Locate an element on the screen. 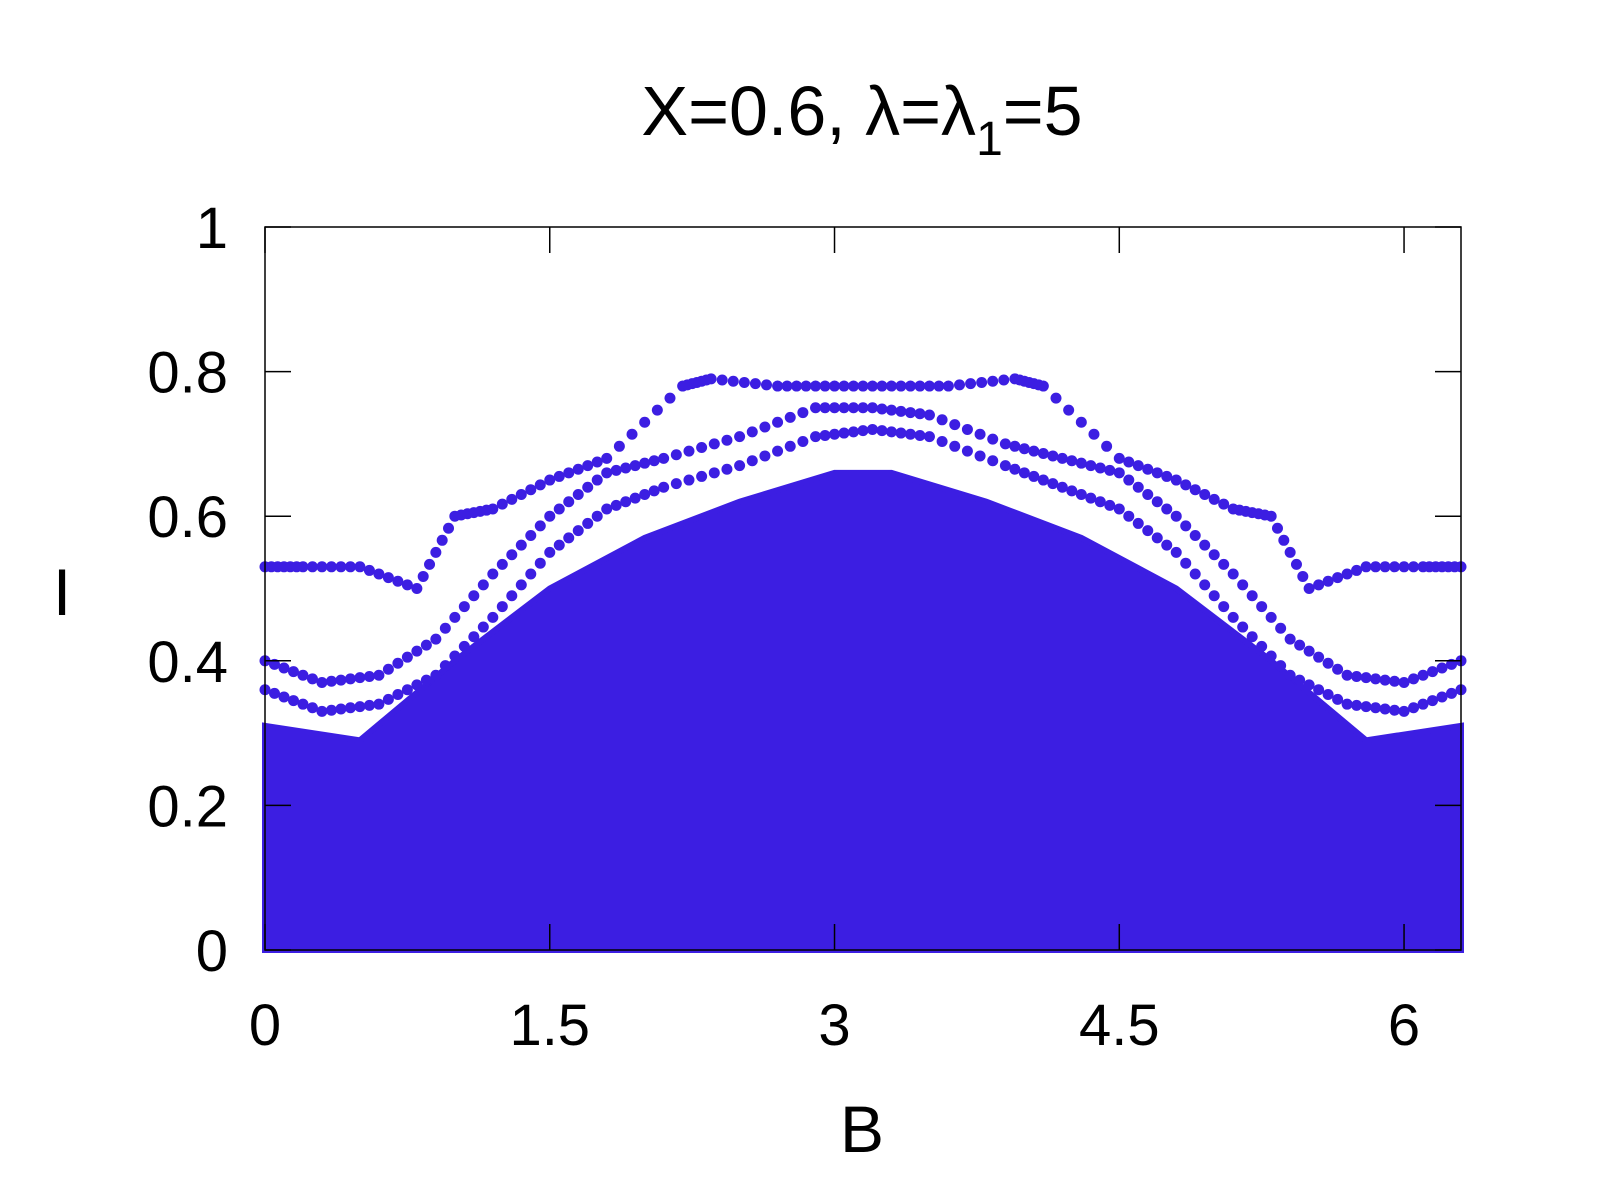  x-axis-title: B is located at coordinates (862, 1129).